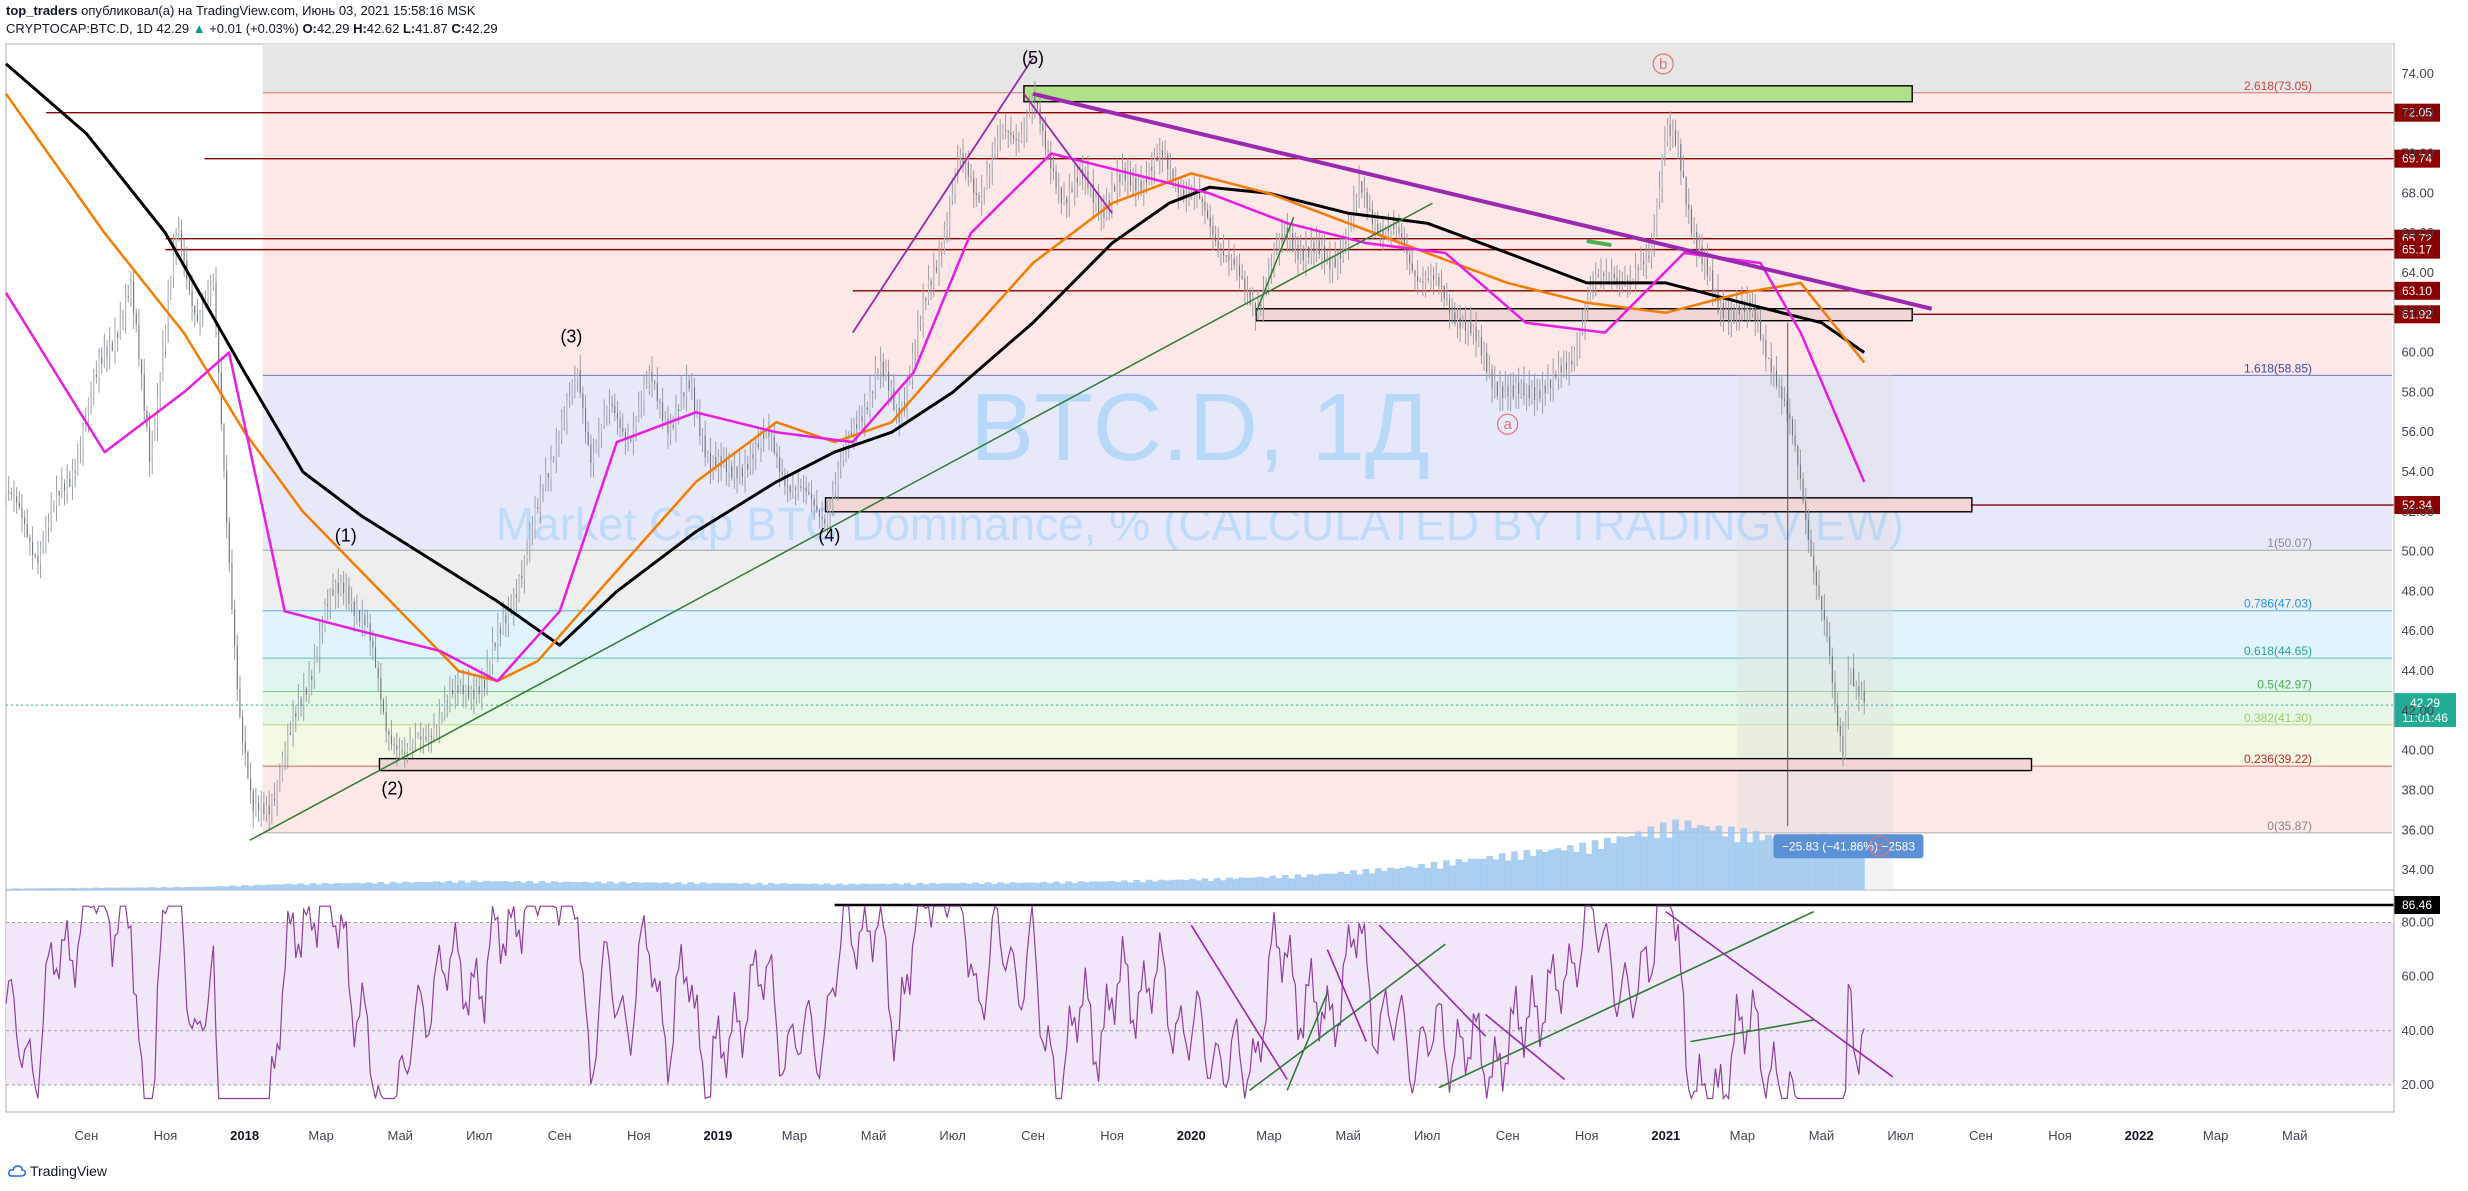 The image size is (2468, 1191). What do you see at coordinates (1275, 265) in the screenshot?
I see `mini-uptrend` at bounding box center [1275, 265].